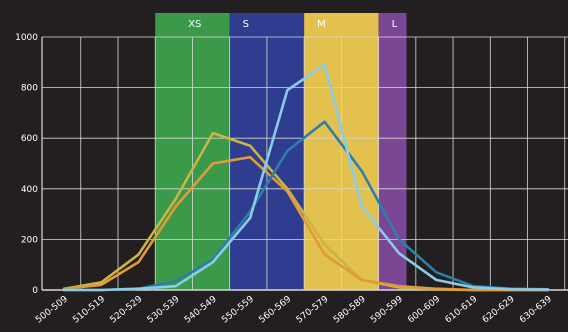 The height and width of the screenshot is (332, 568). What do you see at coordinates (246, 24) in the screenshot?
I see `band-label-s: S` at bounding box center [246, 24].